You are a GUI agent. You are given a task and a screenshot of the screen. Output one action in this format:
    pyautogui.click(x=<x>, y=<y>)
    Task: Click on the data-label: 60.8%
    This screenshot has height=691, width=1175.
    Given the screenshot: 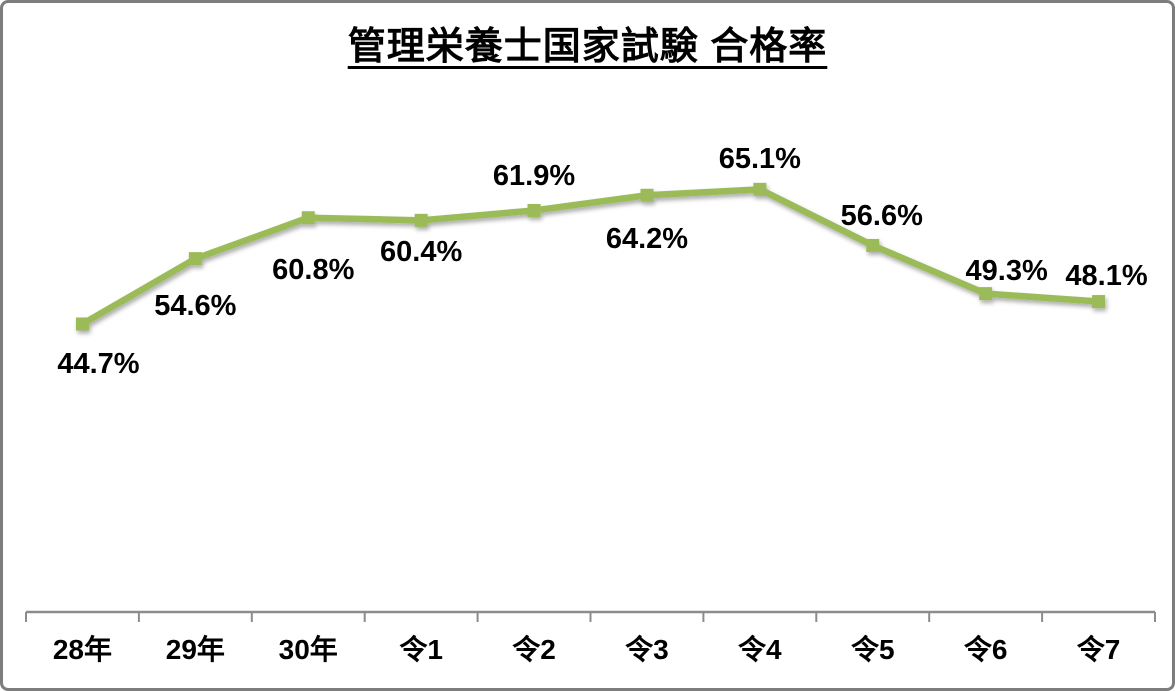 What is the action you would take?
    pyautogui.click(x=313, y=269)
    